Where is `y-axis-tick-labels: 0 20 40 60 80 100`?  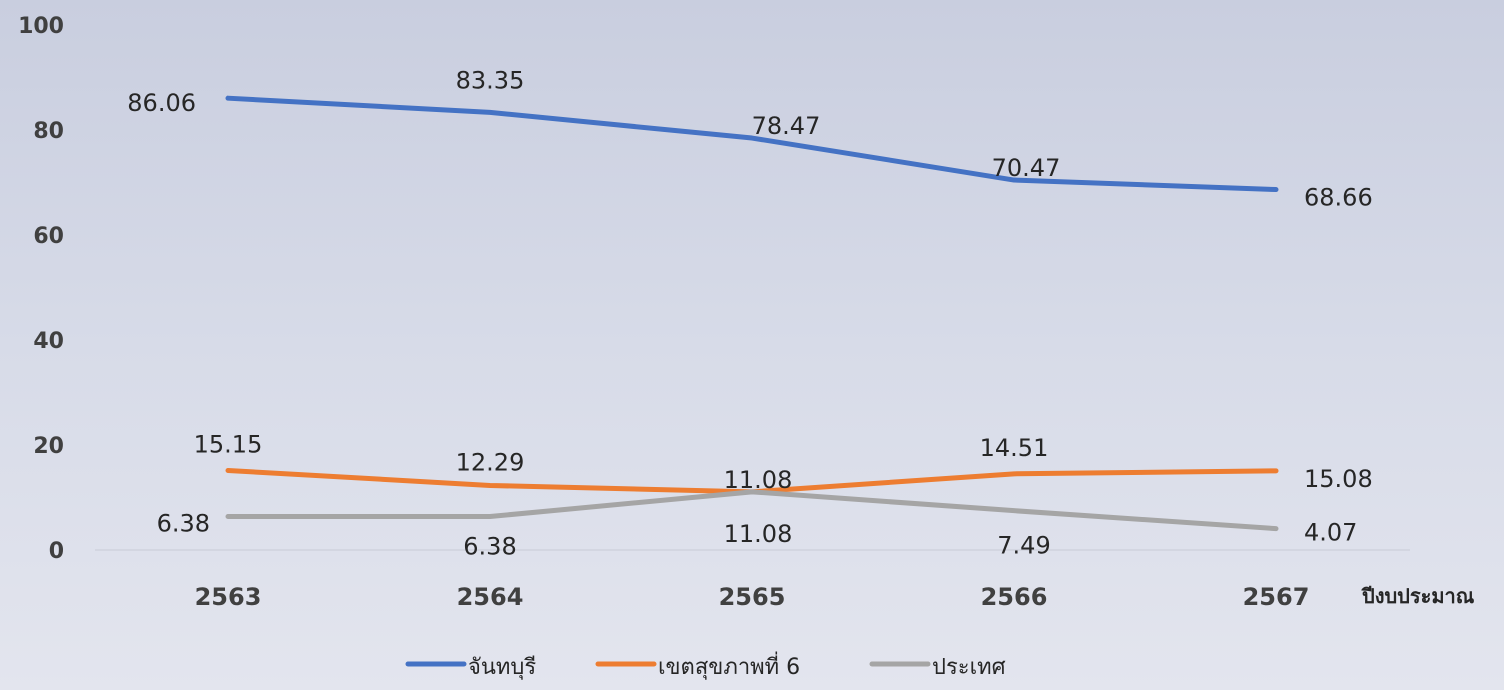 y-axis-tick-labels: 0 20 40 60 80 100 is located at coordinates (41, 289).